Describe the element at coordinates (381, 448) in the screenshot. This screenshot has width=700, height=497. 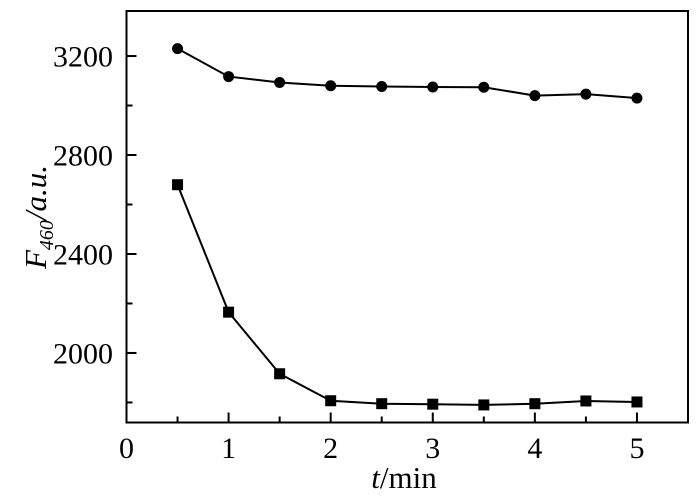
I see `x-tick-labels: 0 1 2 3 4 5` at that location.